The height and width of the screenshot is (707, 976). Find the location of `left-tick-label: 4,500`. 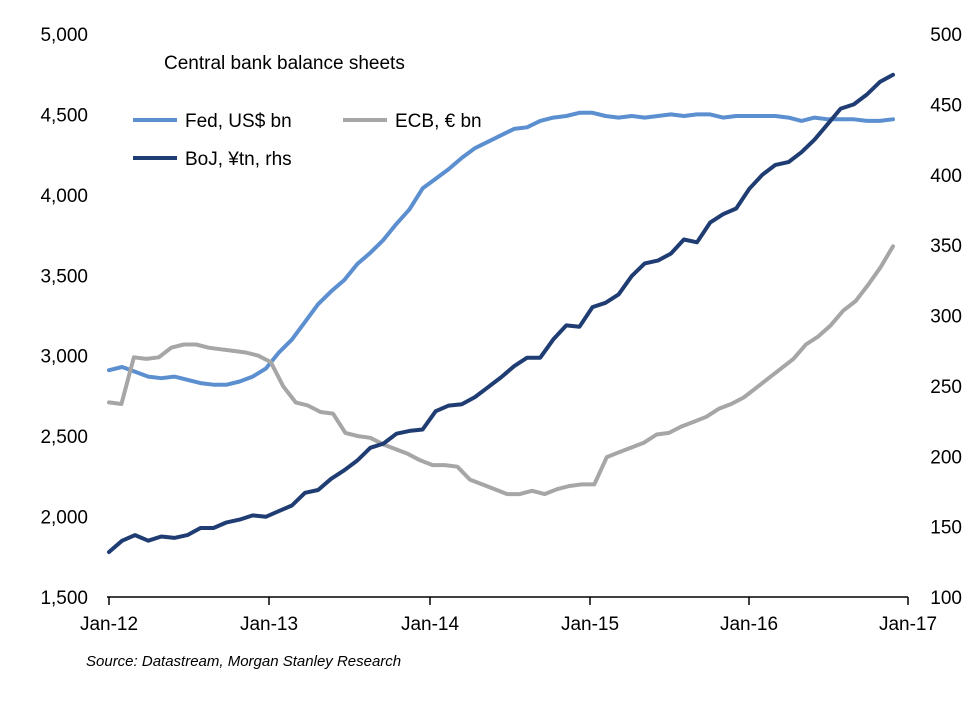

left-tick-label: 4,500 is located at coordinates (64, 115).